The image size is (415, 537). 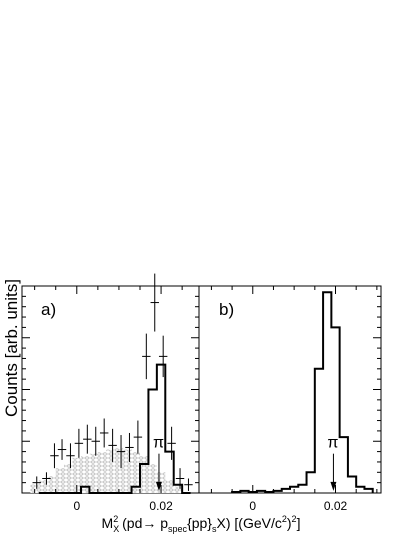 I want to click on panel-b-pi-label: π-, so click(x=334, y=441).